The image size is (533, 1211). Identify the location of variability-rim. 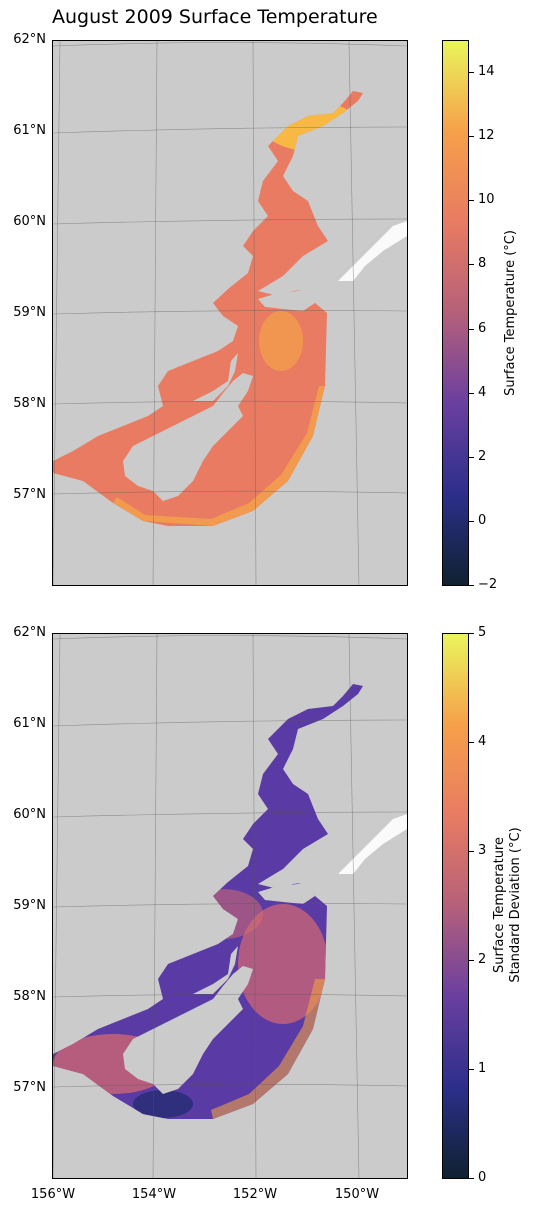
(268, 1049).